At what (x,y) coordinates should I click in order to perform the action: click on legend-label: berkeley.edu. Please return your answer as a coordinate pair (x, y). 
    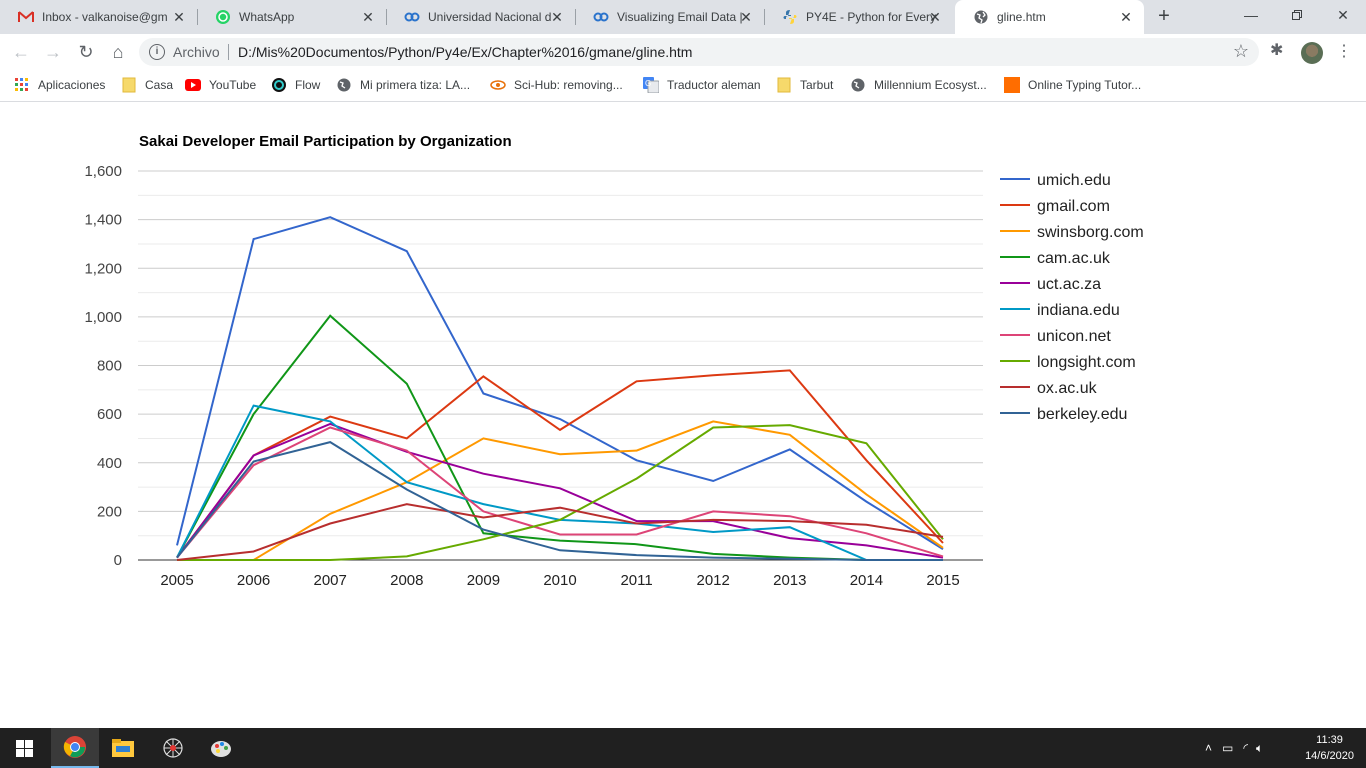
    Looking at the image, I should click on (1082, 414).